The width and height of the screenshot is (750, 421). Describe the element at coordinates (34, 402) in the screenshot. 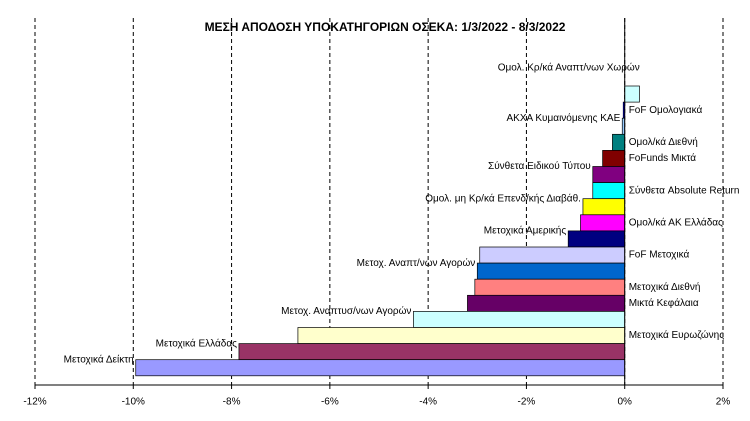

I see `x-tick-label: -12%` at that location.